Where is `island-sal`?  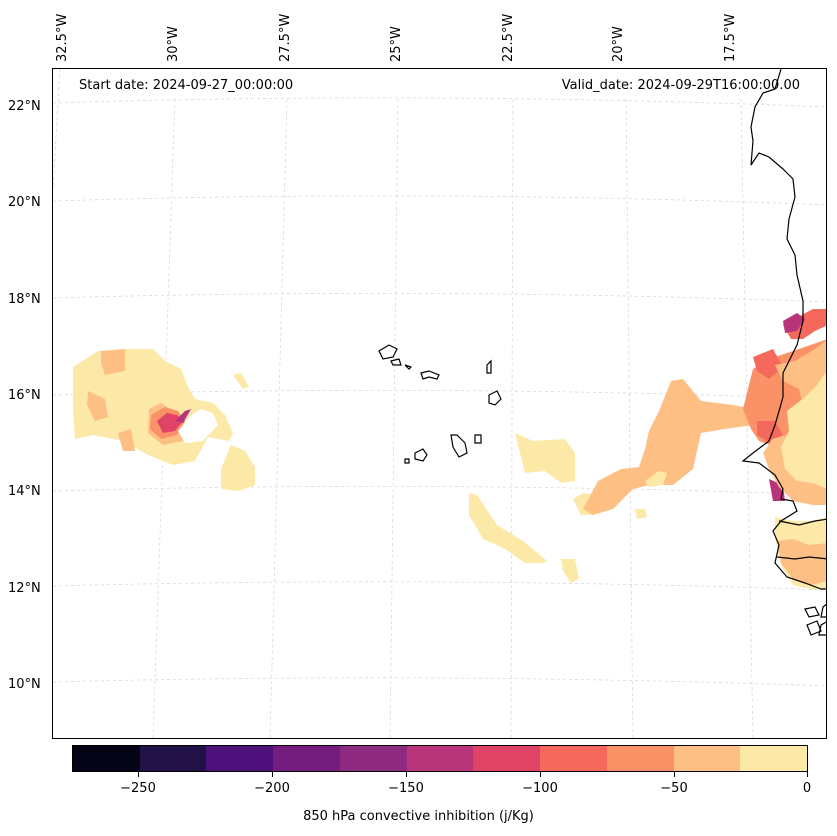 island-sal is located at coordinates (489, 366).